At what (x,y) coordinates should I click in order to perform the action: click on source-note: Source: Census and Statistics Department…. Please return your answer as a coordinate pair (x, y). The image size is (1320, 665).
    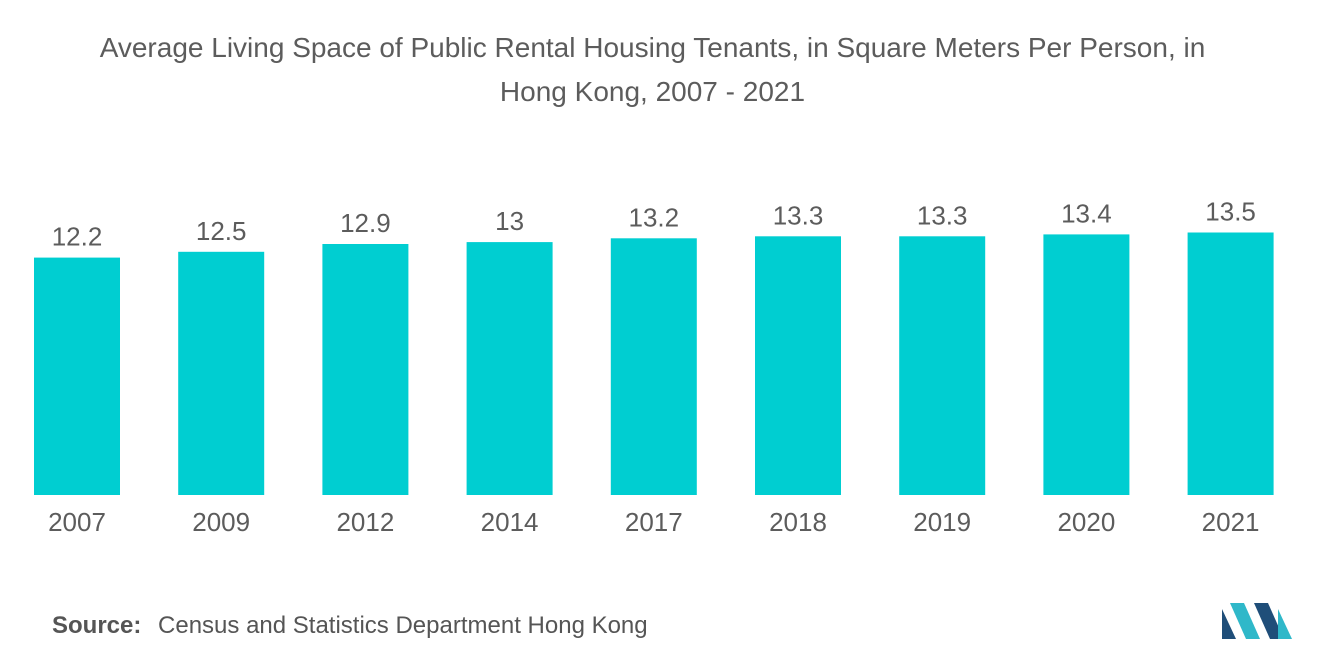
    Looking at the image, I should click on (350, 626).